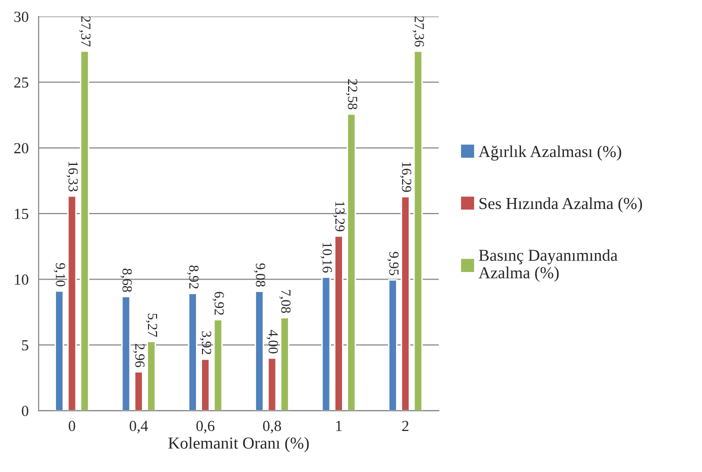 The height and width of the screenshot is (472, 702). I want to click on data-label: 10,16, so click(326, 257).